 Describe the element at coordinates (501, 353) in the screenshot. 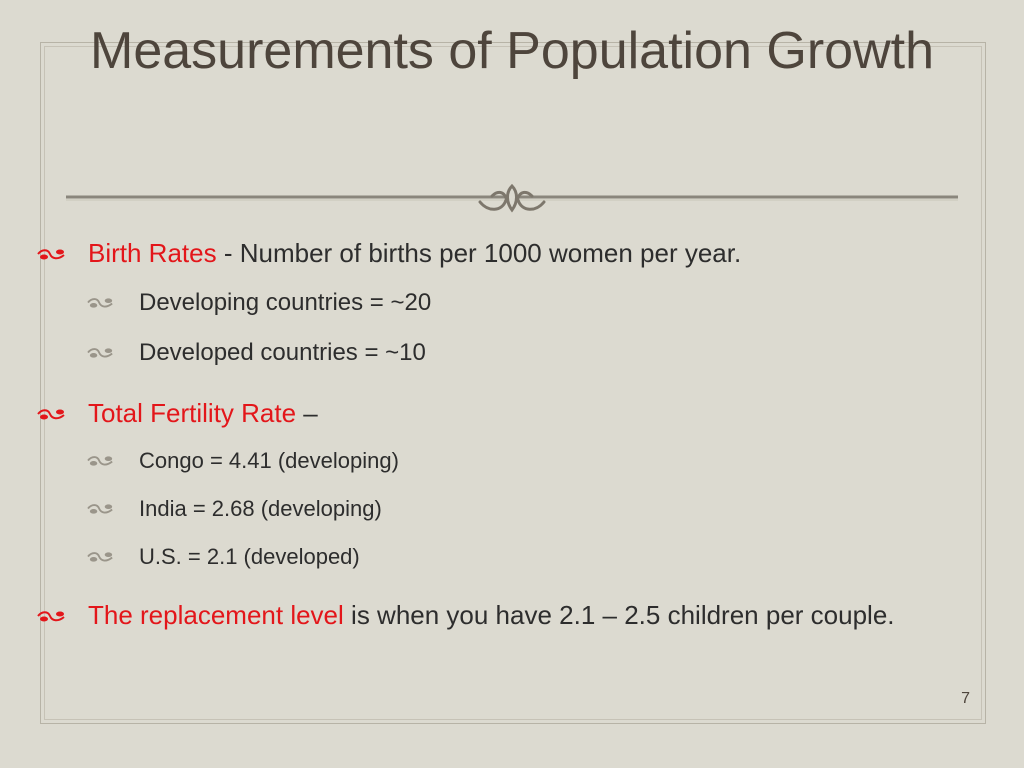

I see `bullet-developed-countries: Developed countries = ~10` at that location.